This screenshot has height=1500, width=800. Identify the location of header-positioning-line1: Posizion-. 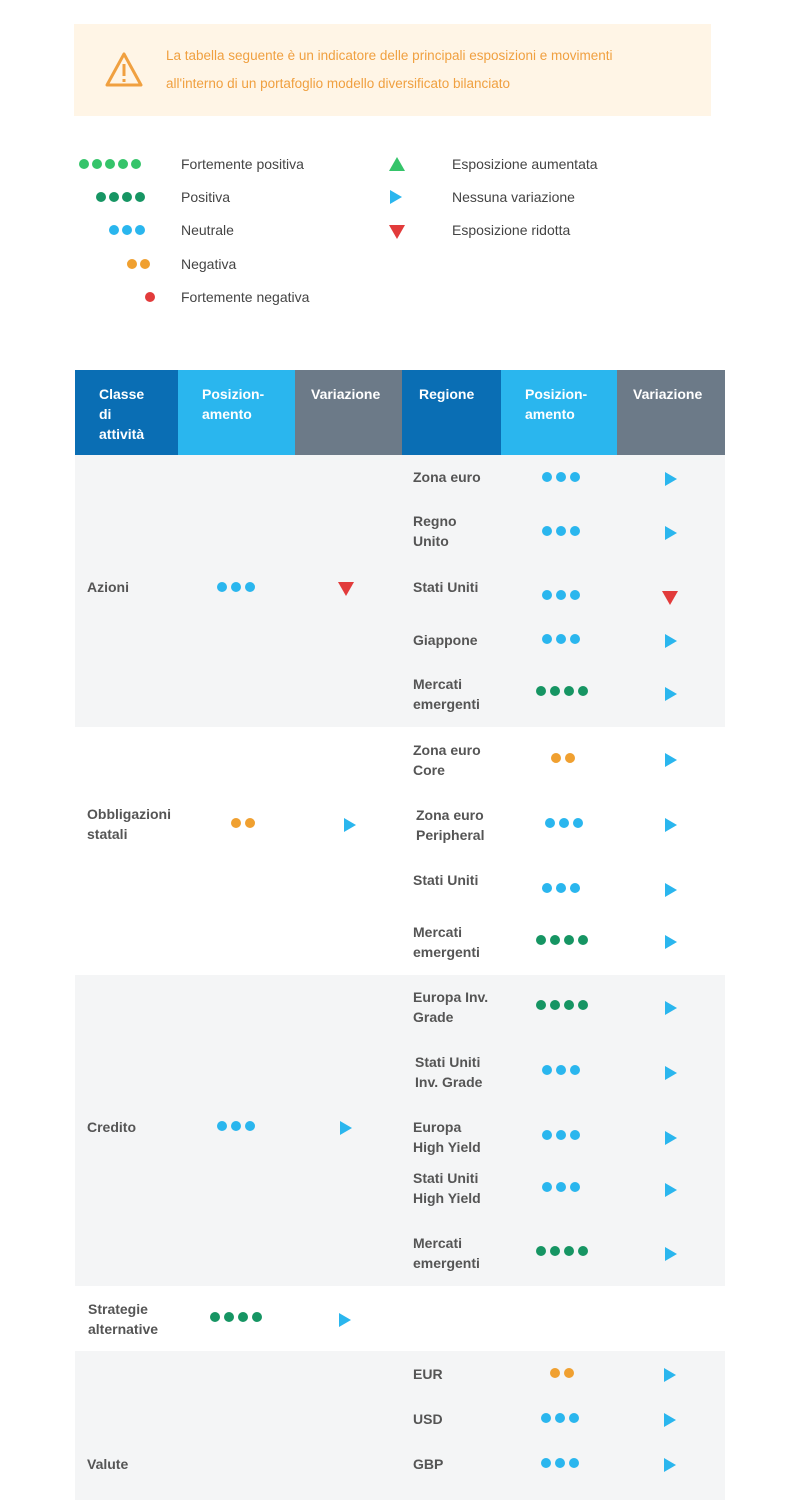
(233, 394).